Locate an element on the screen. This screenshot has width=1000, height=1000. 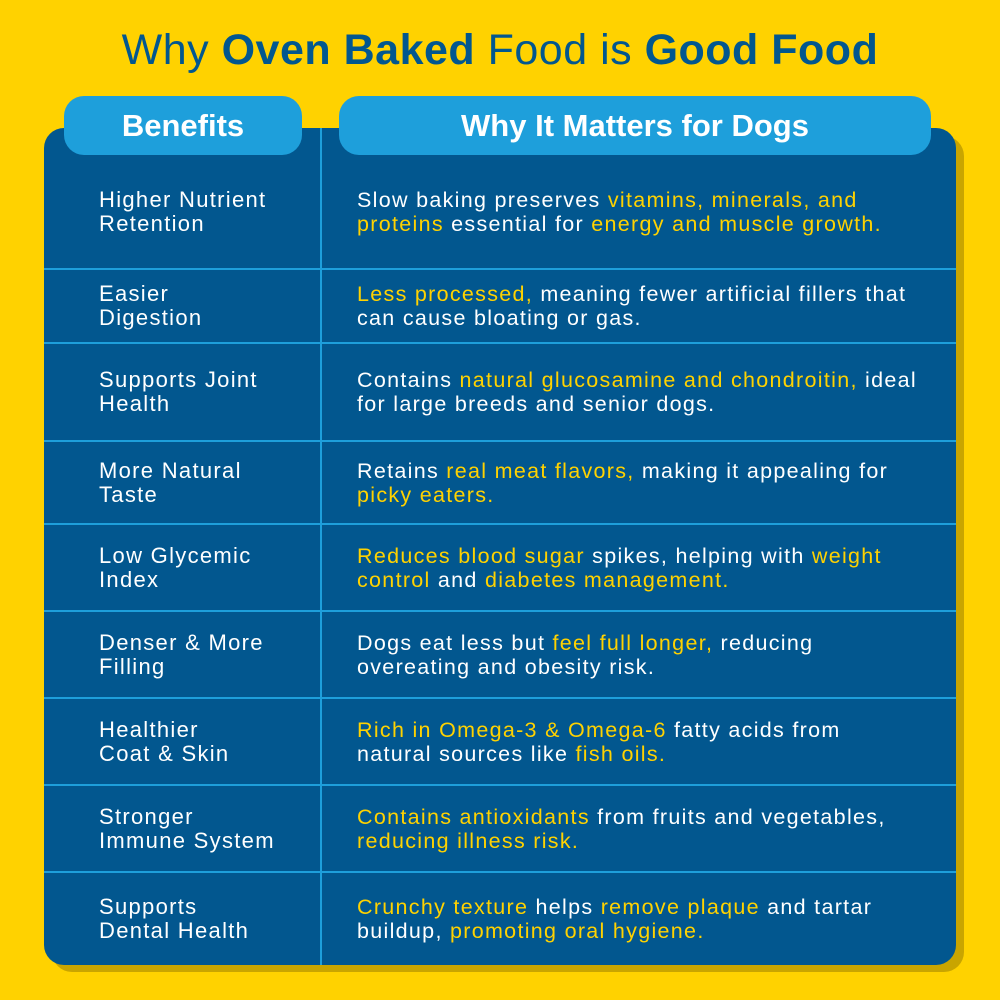
benefit-line: Healthier is located at coordinates (149, 729).